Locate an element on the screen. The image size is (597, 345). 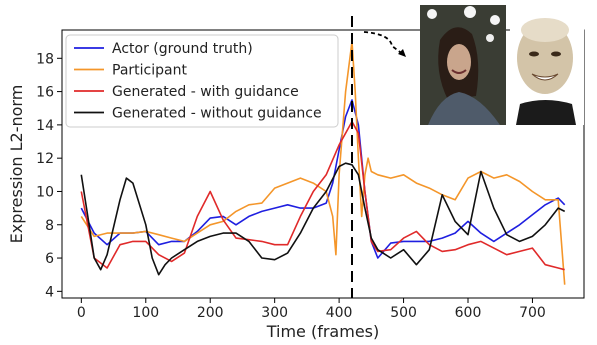
y-tick-label: 12 is located at coordinates (45, 159).